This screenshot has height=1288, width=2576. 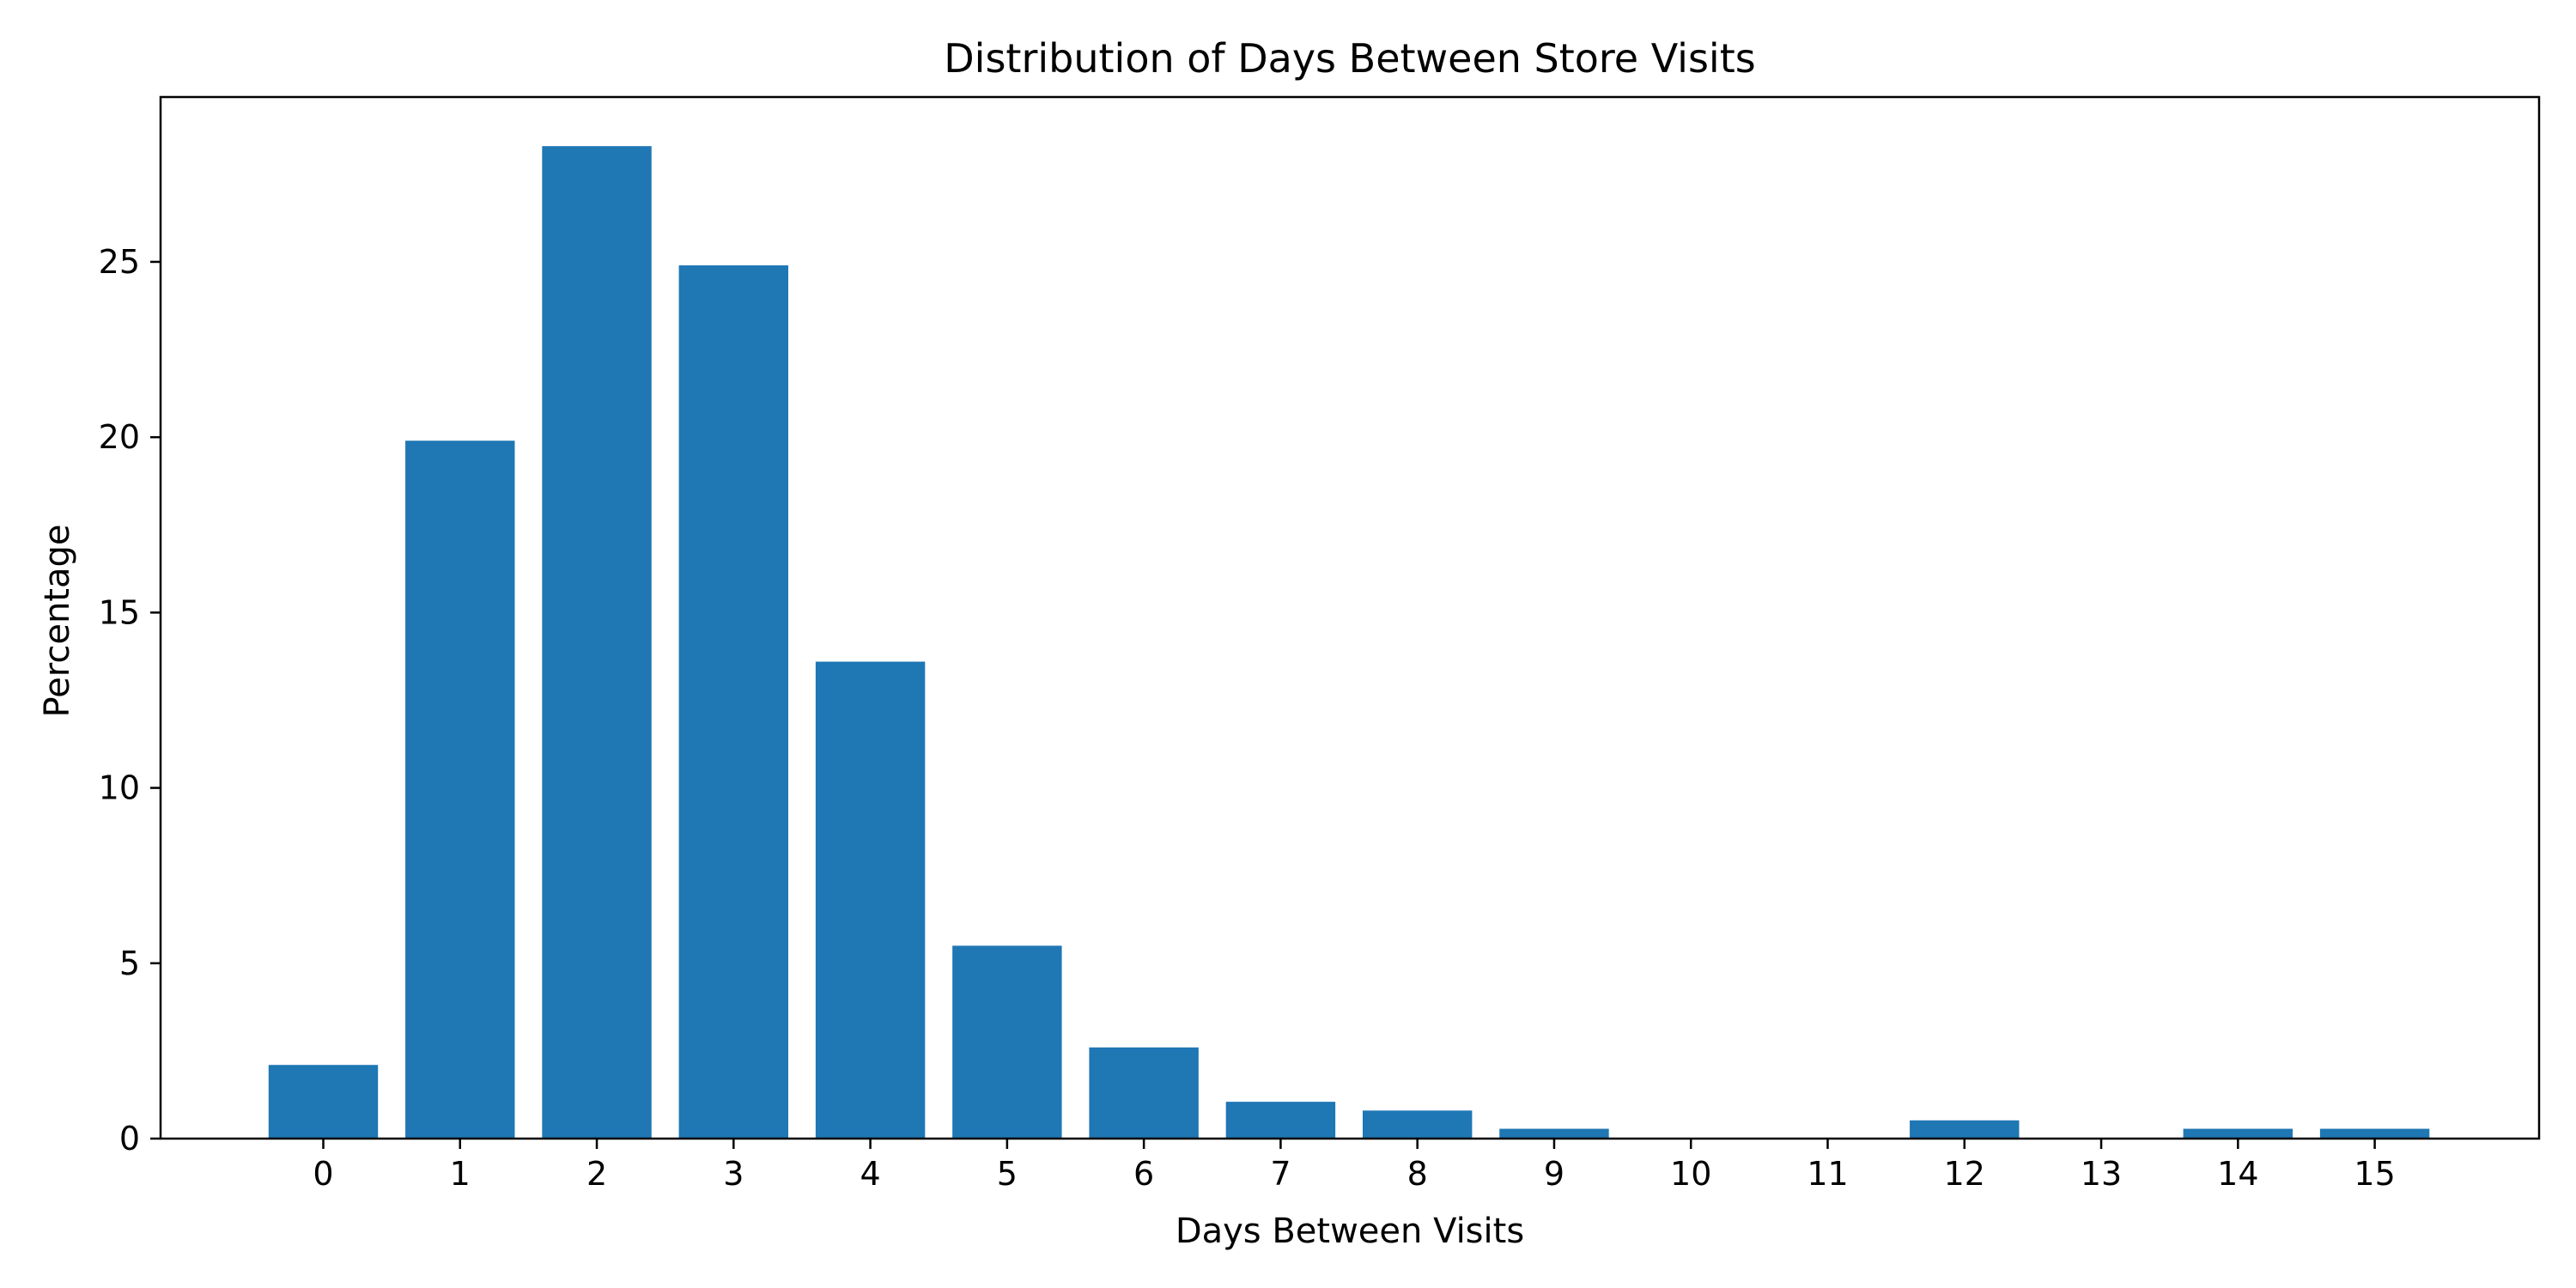 What do you see at coordinates (1350, 1232) in the screenshot?
I see `x-axis-label: Days Between Visits` at bounding box center [1350, 1232].